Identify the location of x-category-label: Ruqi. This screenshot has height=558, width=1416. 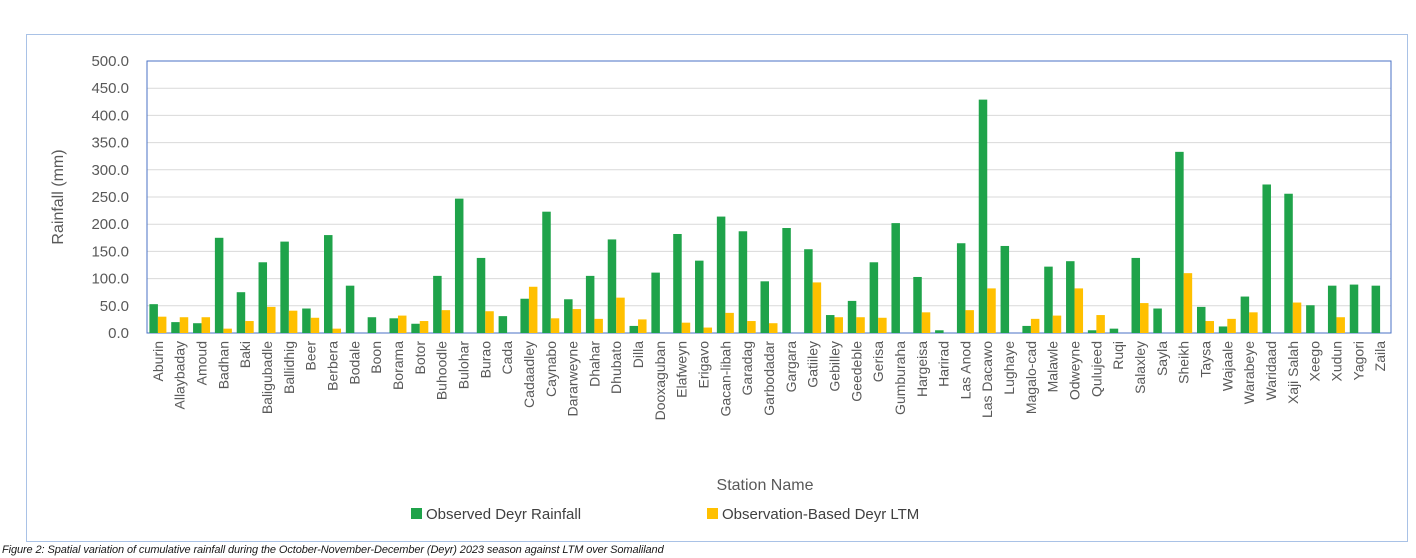
(1118, 355).